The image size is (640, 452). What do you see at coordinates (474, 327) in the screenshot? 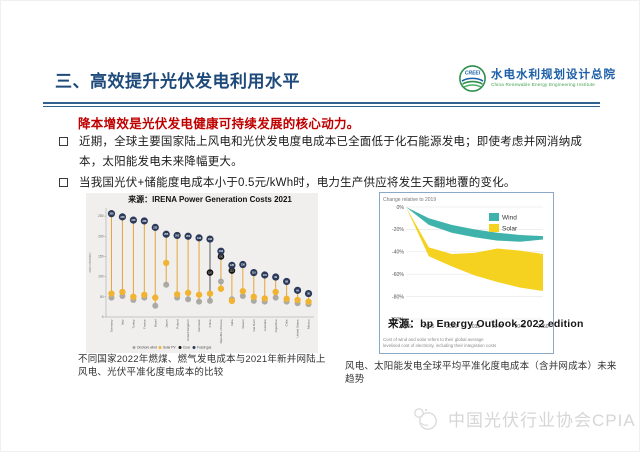
I see `svg-text: 2035` at bounding box center [474, 327].